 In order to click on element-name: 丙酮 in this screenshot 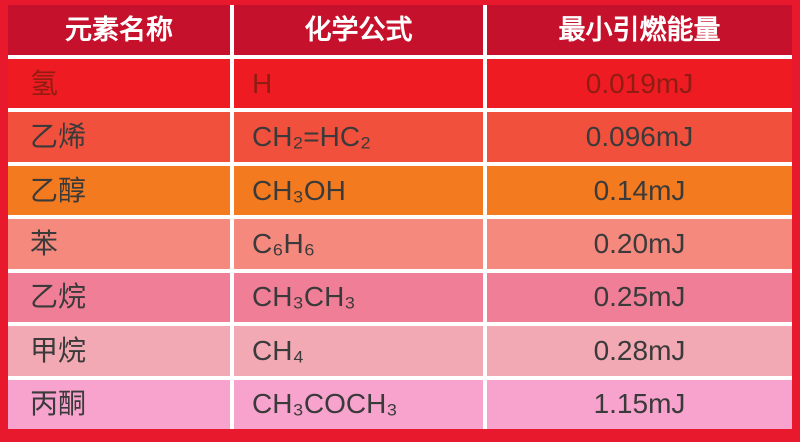, I will do `click(58, 404)`.